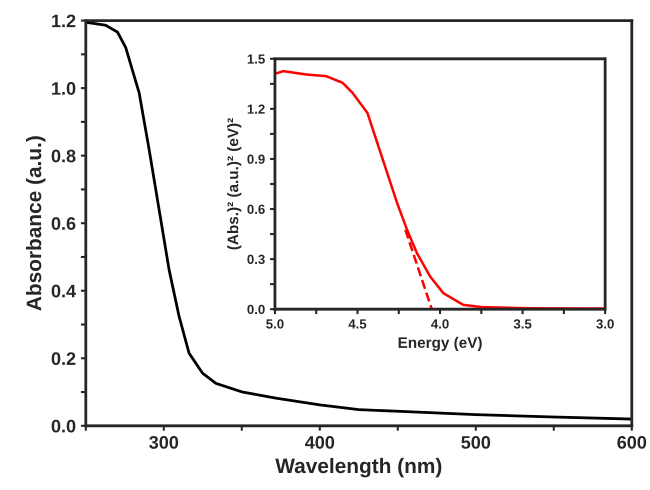 Image resolution: width=650 pixels, height=490 pixels. Describe the element at coordinates (64, 88) in the screenshot. I see `y-tick-label: 1.0` at that location.